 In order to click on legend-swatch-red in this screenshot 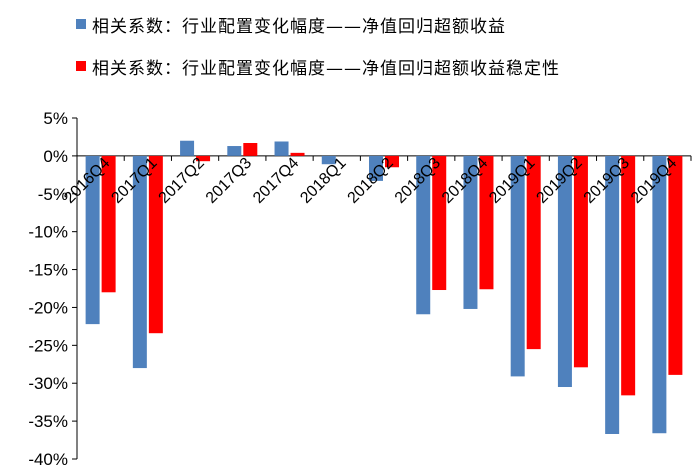, I will do `click(81, 66)`.